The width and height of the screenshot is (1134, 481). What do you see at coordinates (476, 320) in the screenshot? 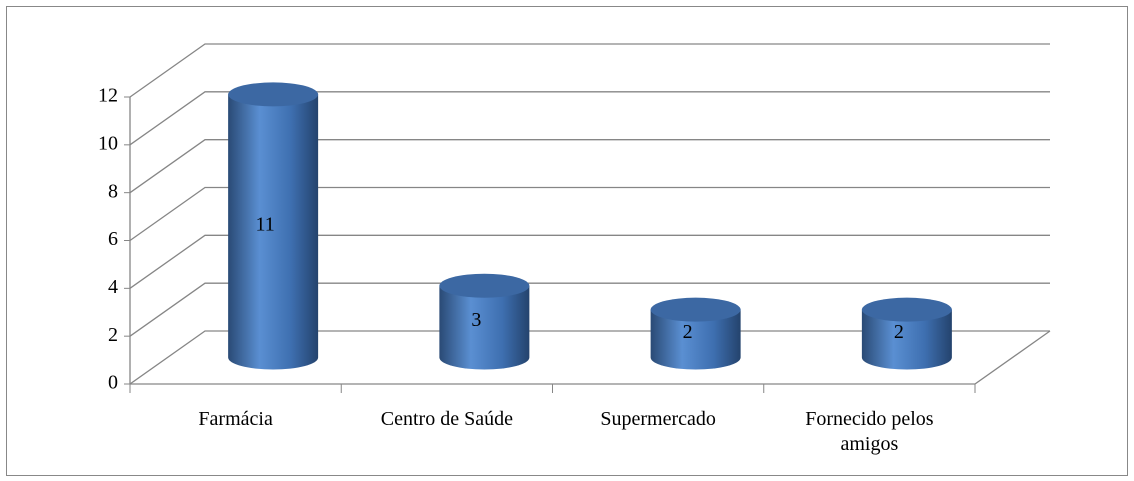
I see `value-label: 3` at bounding box center [476, 320].